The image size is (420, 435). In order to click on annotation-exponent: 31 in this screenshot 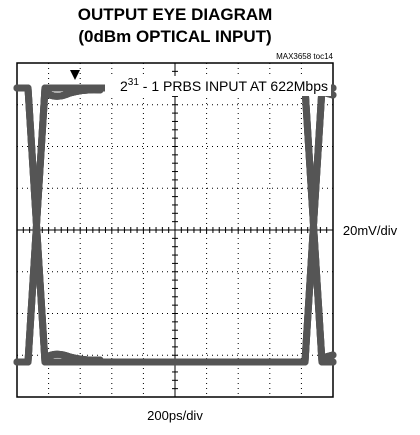, I will do `click(134, 82)`.